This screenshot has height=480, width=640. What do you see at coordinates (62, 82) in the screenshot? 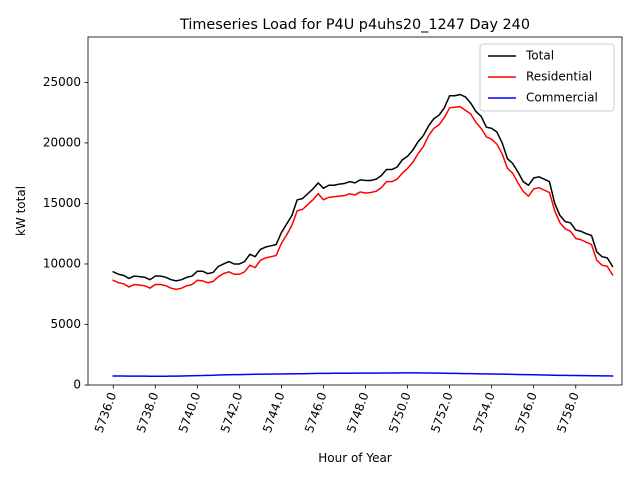
I see `y-tick-label: 25000` at bounding box center [62, 82].